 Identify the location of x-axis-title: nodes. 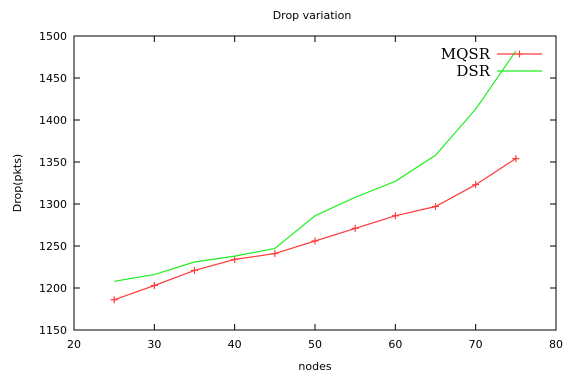
(314, 366).